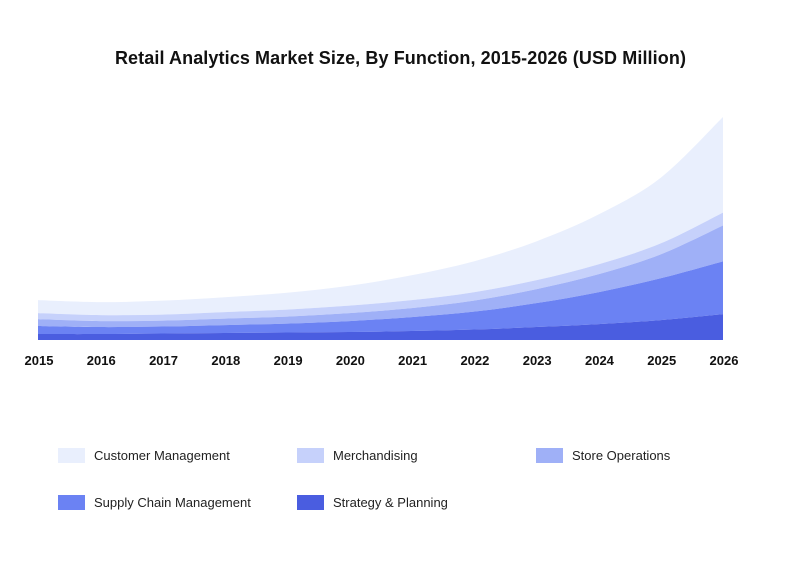 This screenshot has width=801, height=569. I want to click on legend-item: Supply Chain Management, so click(154, 502).